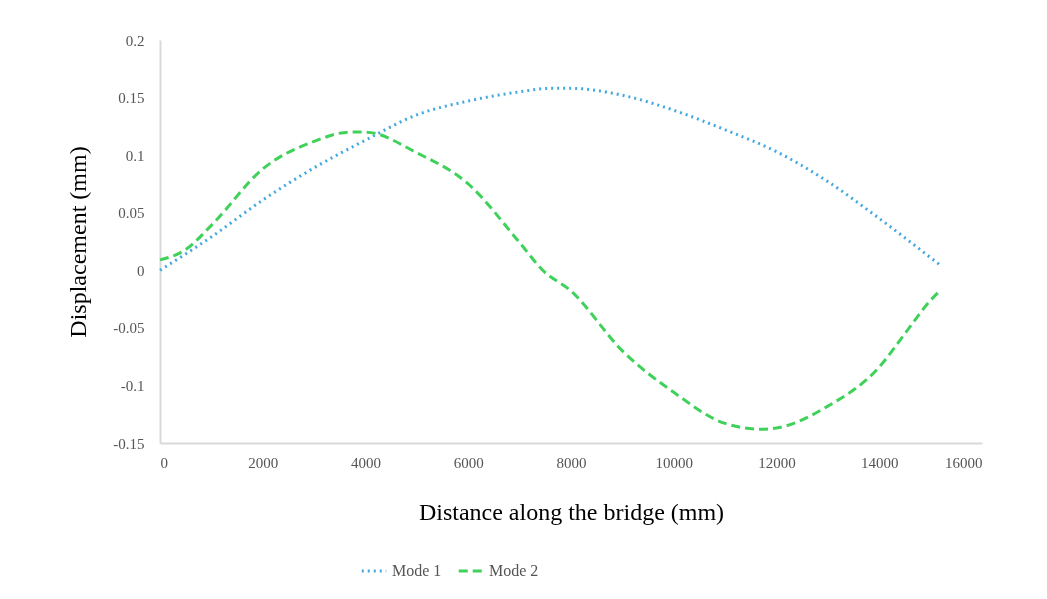 The image size is (1047, 599). I want to click on x-tick-label: 2000, so click(263, 462).